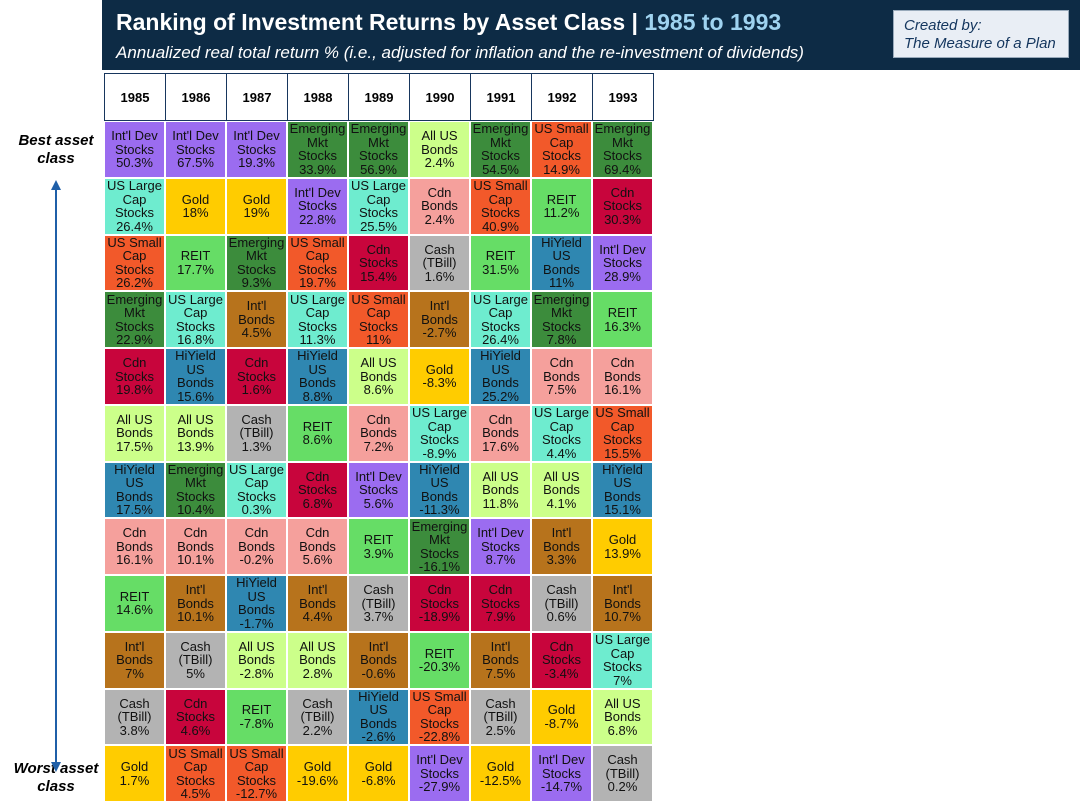  What do you see at coordinates (439, 567) in the screenshot?
I see `return-value: -16.1%` at bounding box center [439, 567].